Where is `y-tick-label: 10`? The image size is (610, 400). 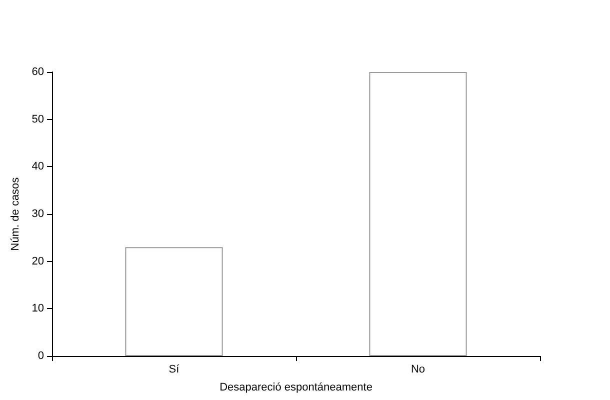
y-tick-label: 10 is located at coordinates (38, 308).